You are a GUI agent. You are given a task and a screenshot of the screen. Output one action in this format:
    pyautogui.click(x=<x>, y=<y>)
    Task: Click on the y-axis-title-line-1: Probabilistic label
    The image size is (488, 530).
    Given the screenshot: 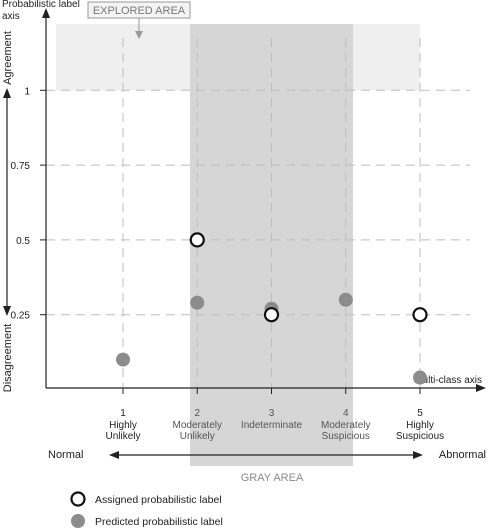 What is the action you would take?
    pyautogui.click(x=41, y=5)
    